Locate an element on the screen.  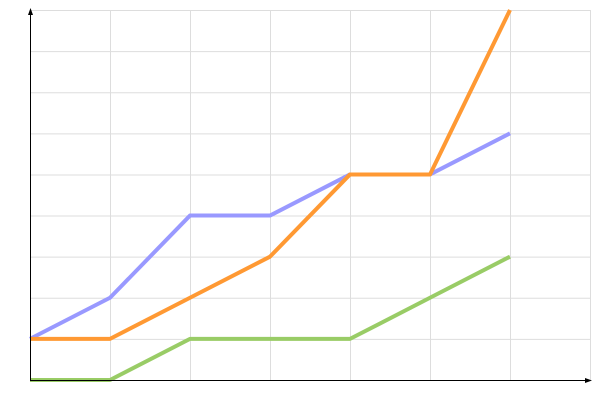
x-axis-arrow-icon is located at coordinates (588, 380).